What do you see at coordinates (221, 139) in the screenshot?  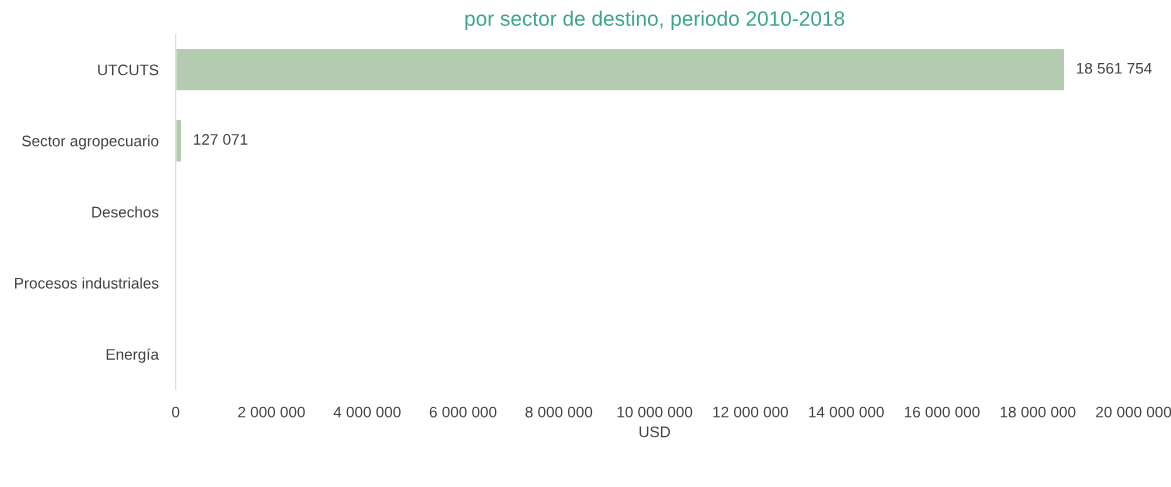 I see `data-label: 127 071` at bounding box center [221, 139].